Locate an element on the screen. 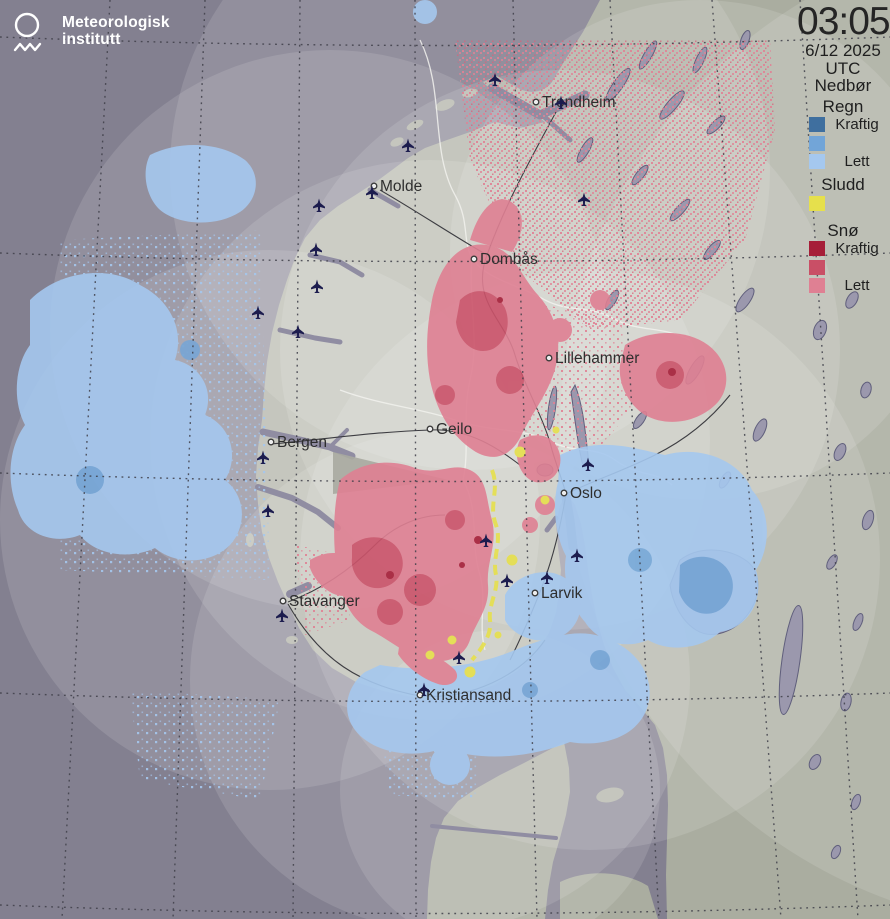 The image size is (890, 919). date-label: 6/12 2025 is located at coordinates (843, 50).